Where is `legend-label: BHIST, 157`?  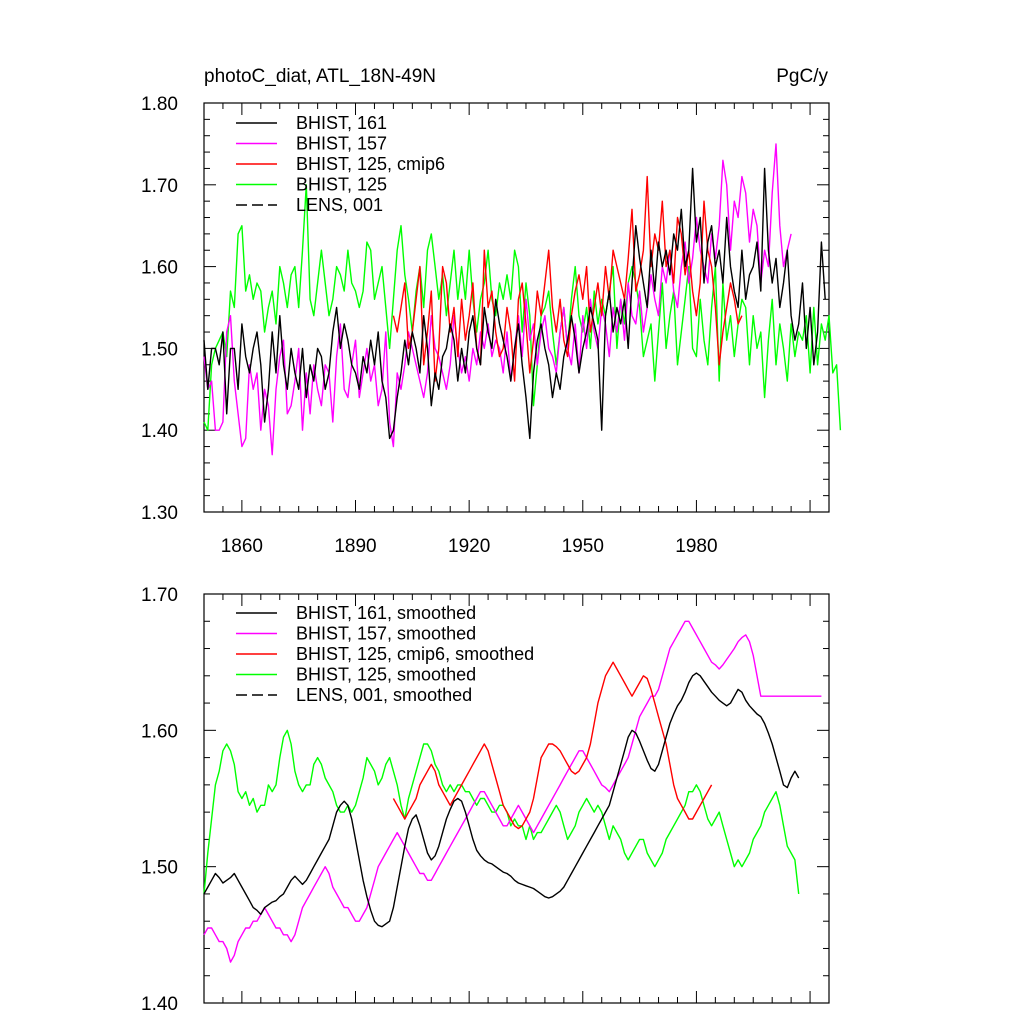
legend-label: BHIST, 157 is located at coordinates (341, 144).